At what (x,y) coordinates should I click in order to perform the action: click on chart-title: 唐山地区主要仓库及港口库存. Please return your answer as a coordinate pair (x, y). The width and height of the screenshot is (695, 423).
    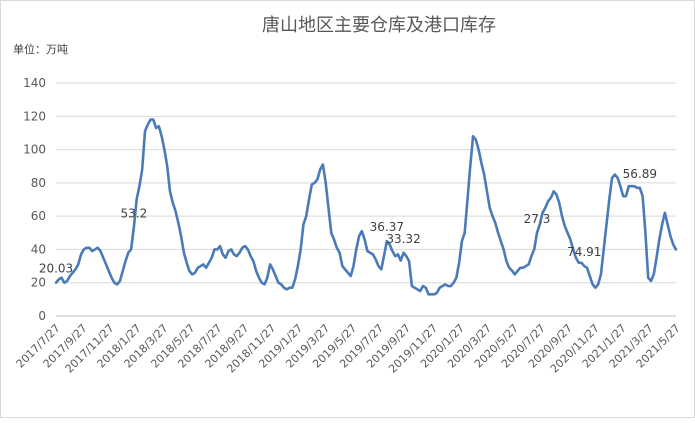
    Looking at the image, I should click on (379, 25).